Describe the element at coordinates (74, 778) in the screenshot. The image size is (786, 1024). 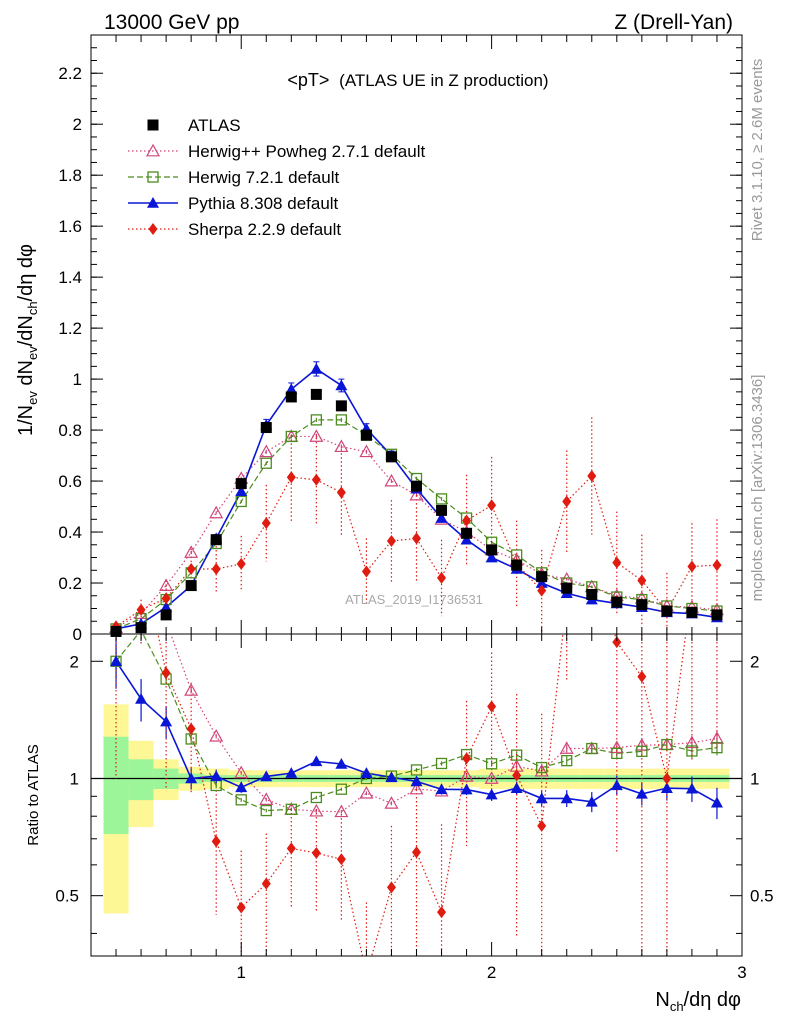
I see `ratio-ytick-label-left: 1` at that location.